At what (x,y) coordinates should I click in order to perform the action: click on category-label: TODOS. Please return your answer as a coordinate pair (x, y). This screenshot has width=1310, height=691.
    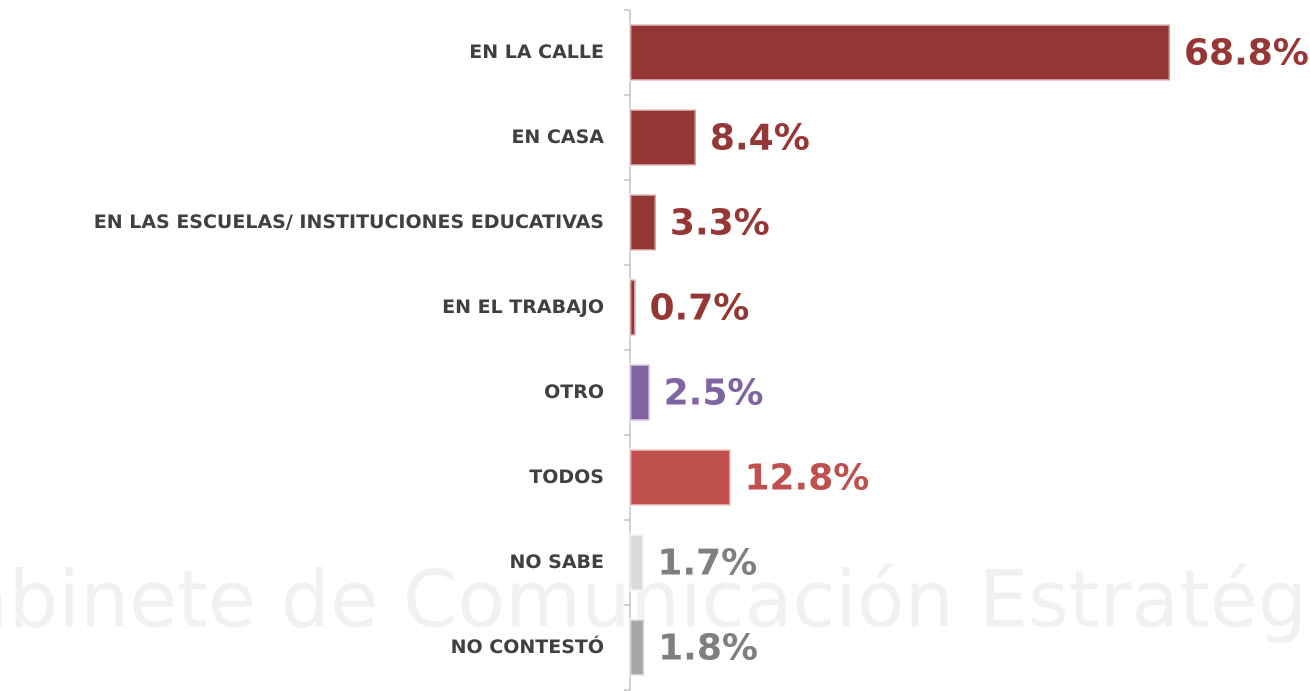
    Looking at the image, I should click on (566, 477).